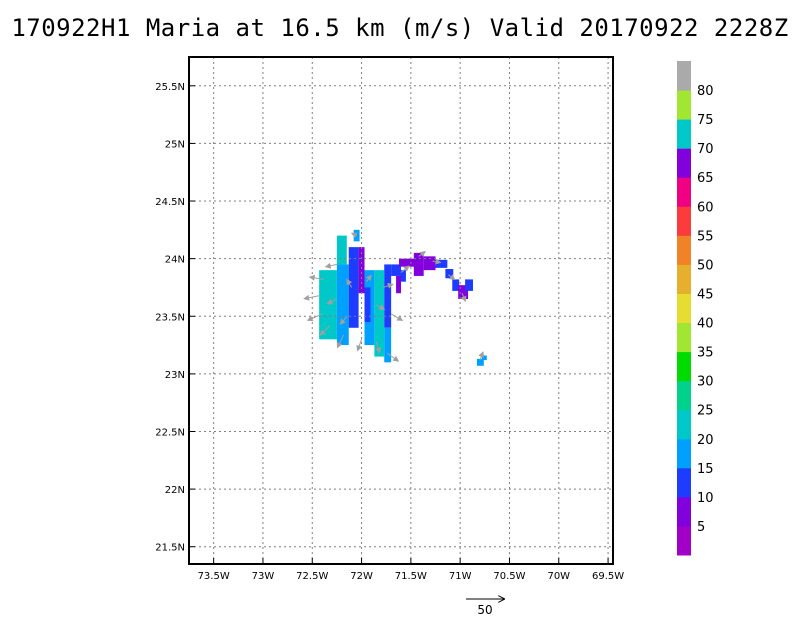 The height and width of the screenshot is (618, 800). Describe the element at coordinates (705, 149) in the screenshot. I see `colorbar-label: 70` at that location.